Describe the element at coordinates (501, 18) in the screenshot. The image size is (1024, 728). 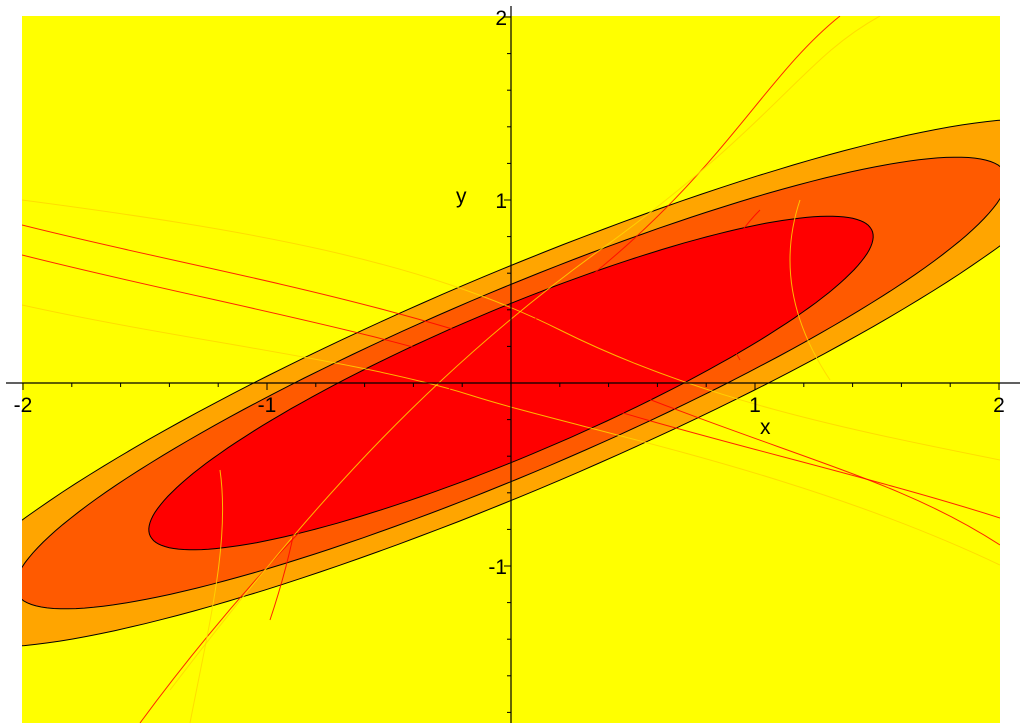
I see `y-tick-label: 2` at that location.